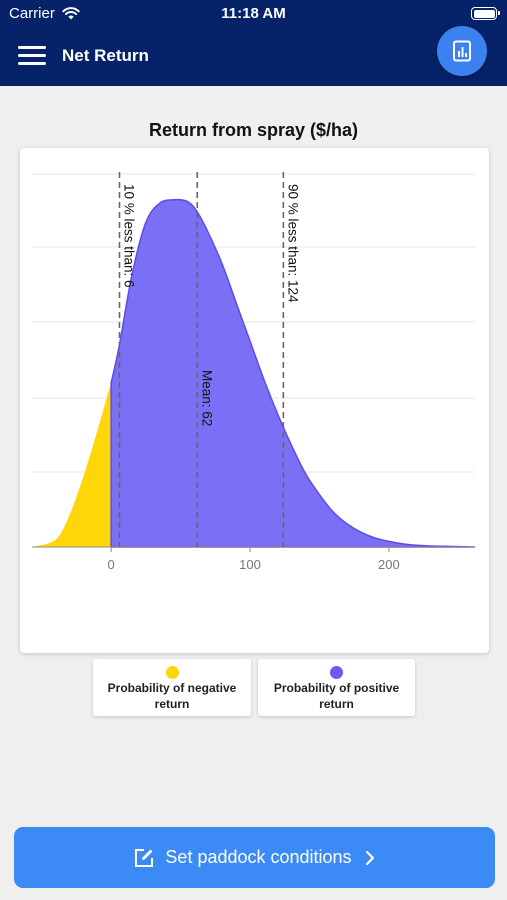  Describe the element at coordinates (71, 465) in the screenshot. I see `negative-return-area` at that location.